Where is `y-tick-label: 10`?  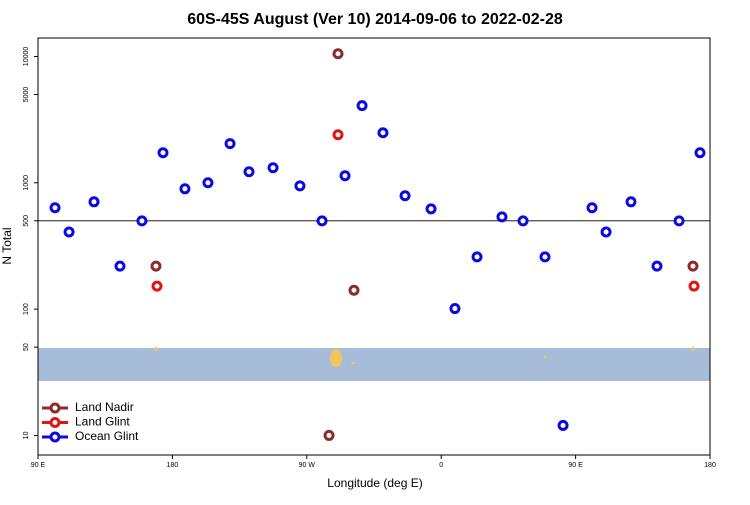 y-tick-label: 10 is located at coordinates (26, 435).